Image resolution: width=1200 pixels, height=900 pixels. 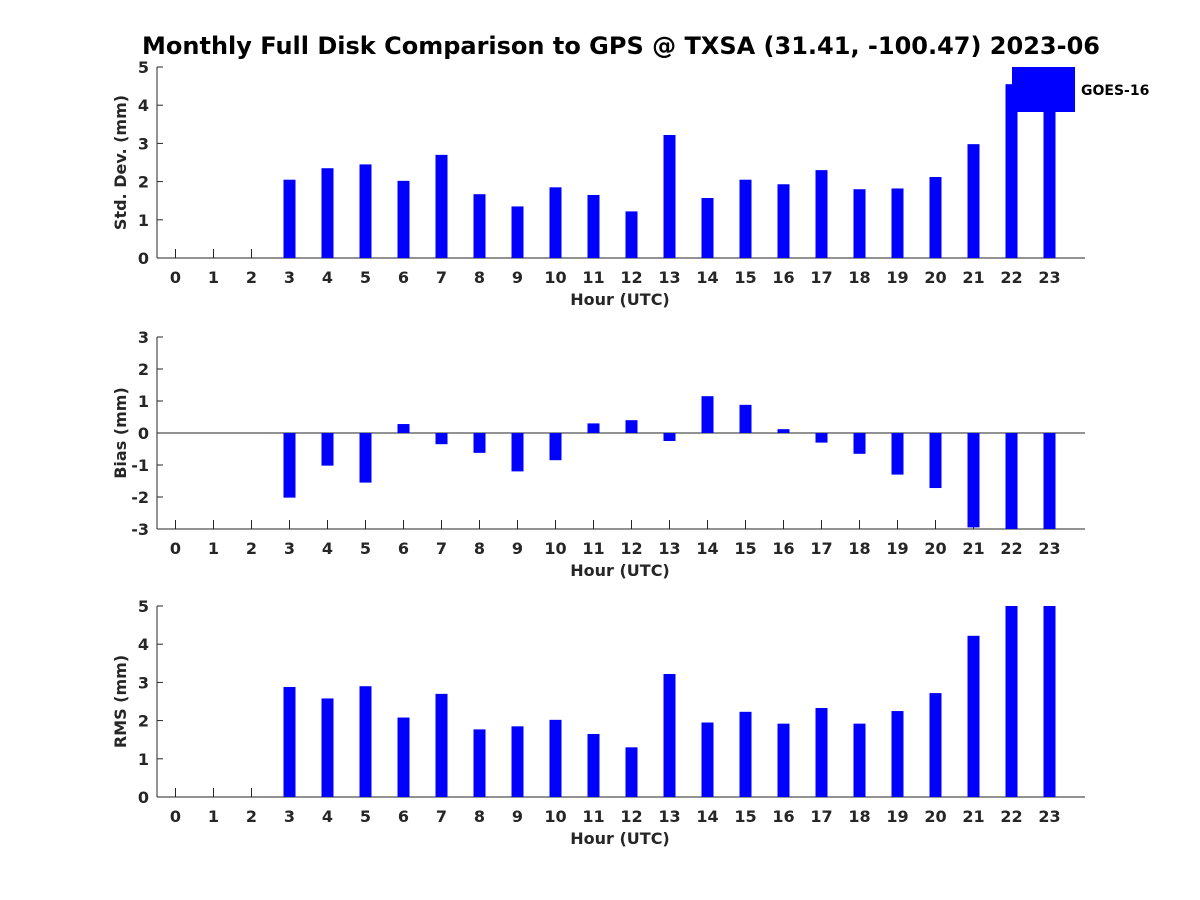 I want to click on legend: GOES-16, so click(x=1080, y=89).